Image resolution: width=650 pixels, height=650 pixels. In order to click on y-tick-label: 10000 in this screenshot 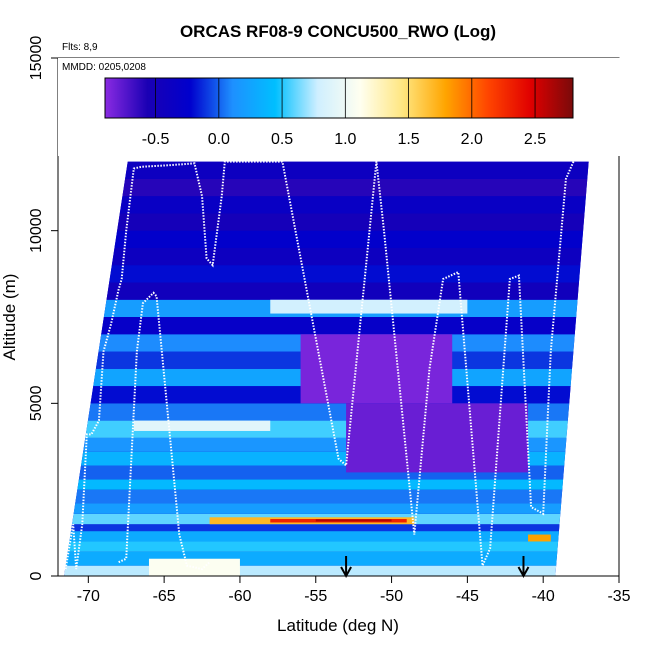, I will do `click(36, 230)`.